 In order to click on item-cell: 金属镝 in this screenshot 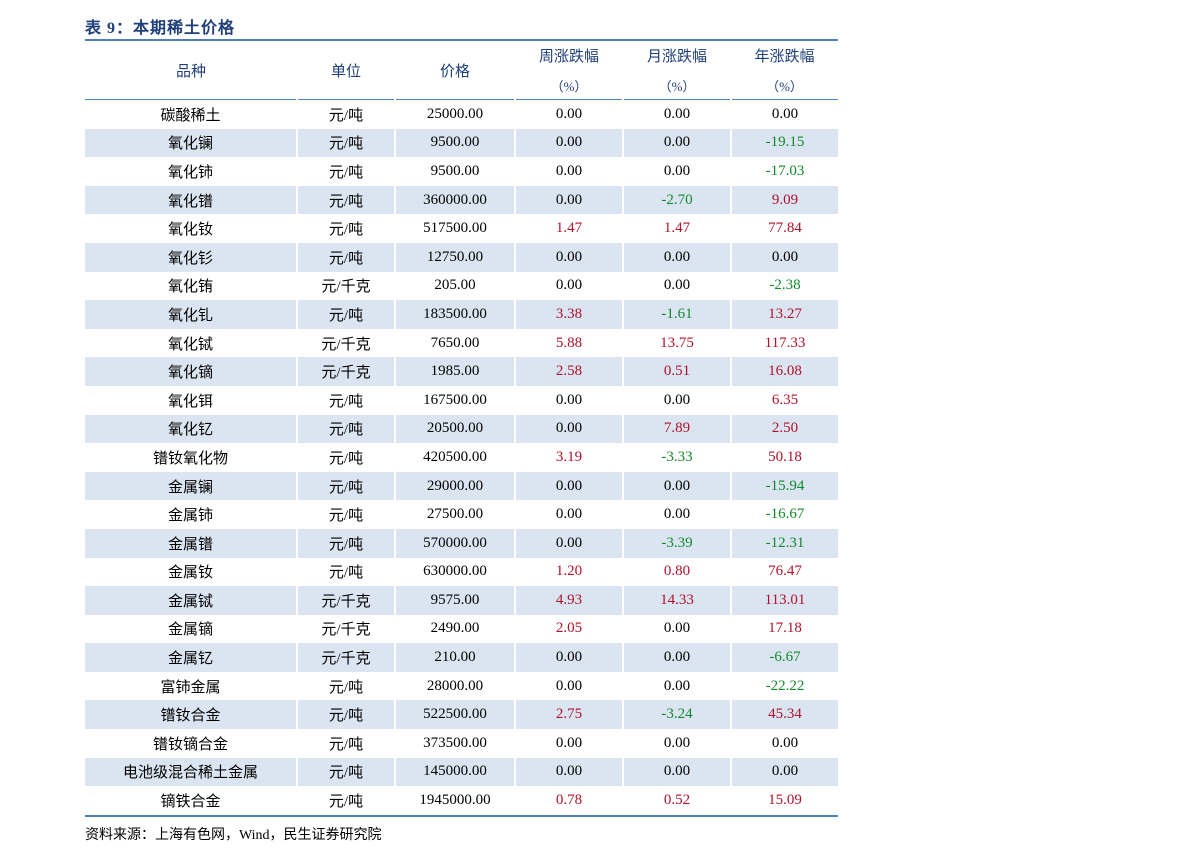, I will do `click(191, 629)`.